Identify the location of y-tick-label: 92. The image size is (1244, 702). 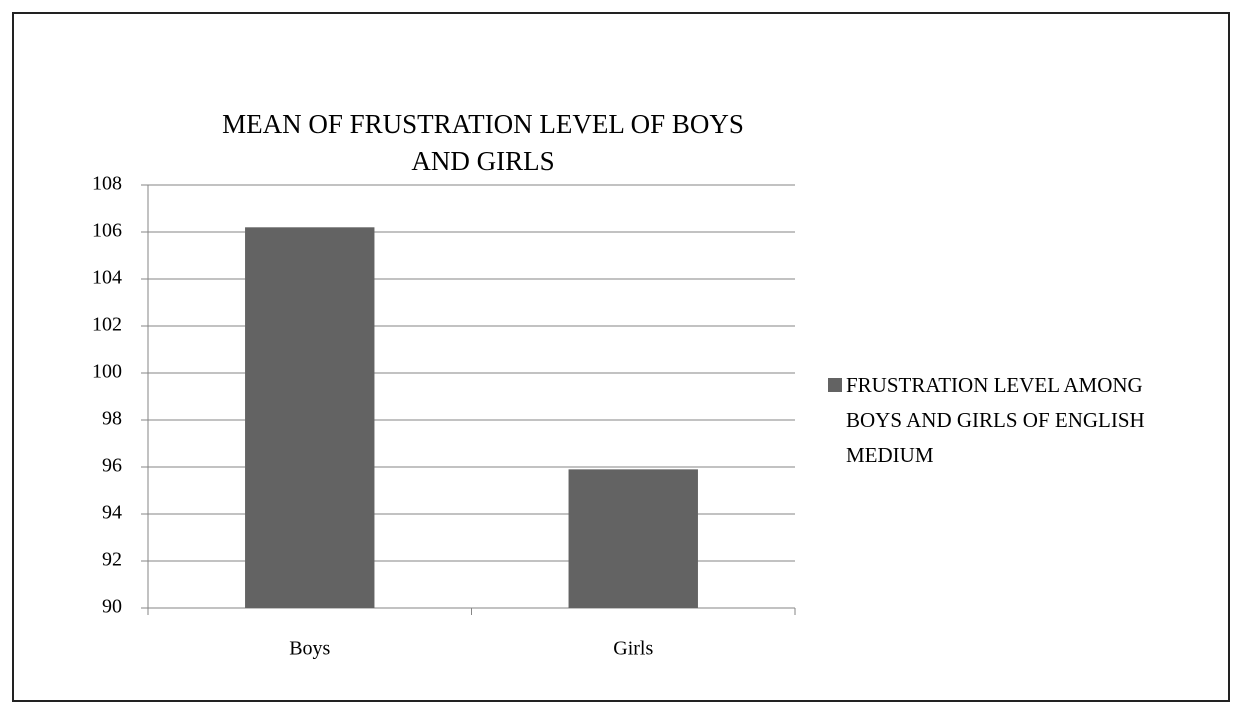
(112, 560).